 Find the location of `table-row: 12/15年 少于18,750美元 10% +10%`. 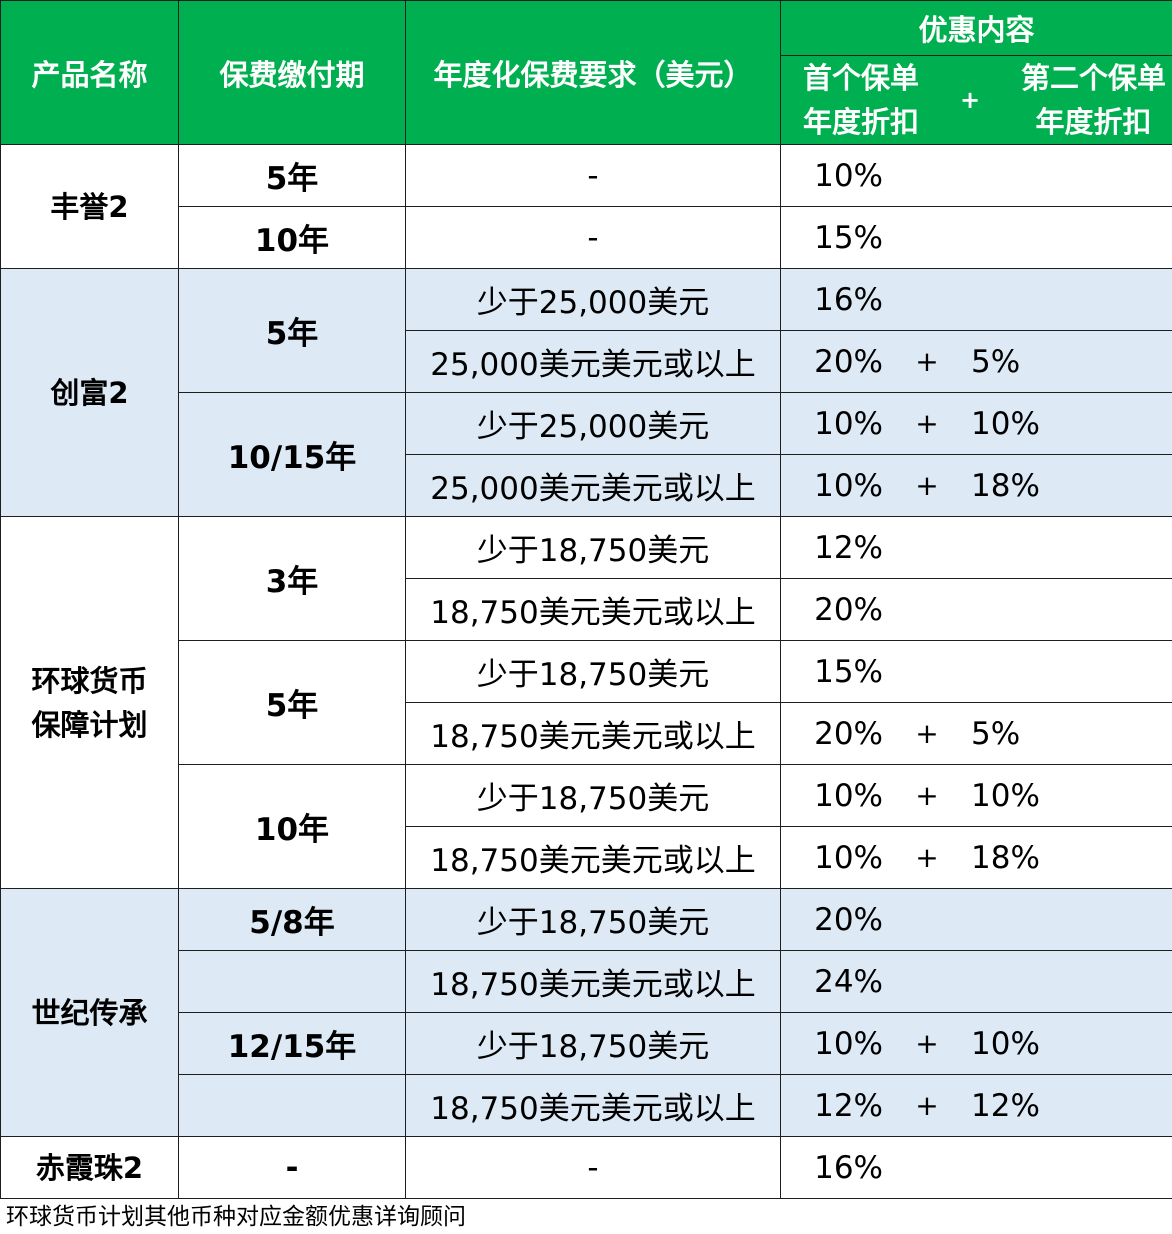

table-row: 12/15年 少于18,750美元 10% +10% is located at coordinates (586, 1043).